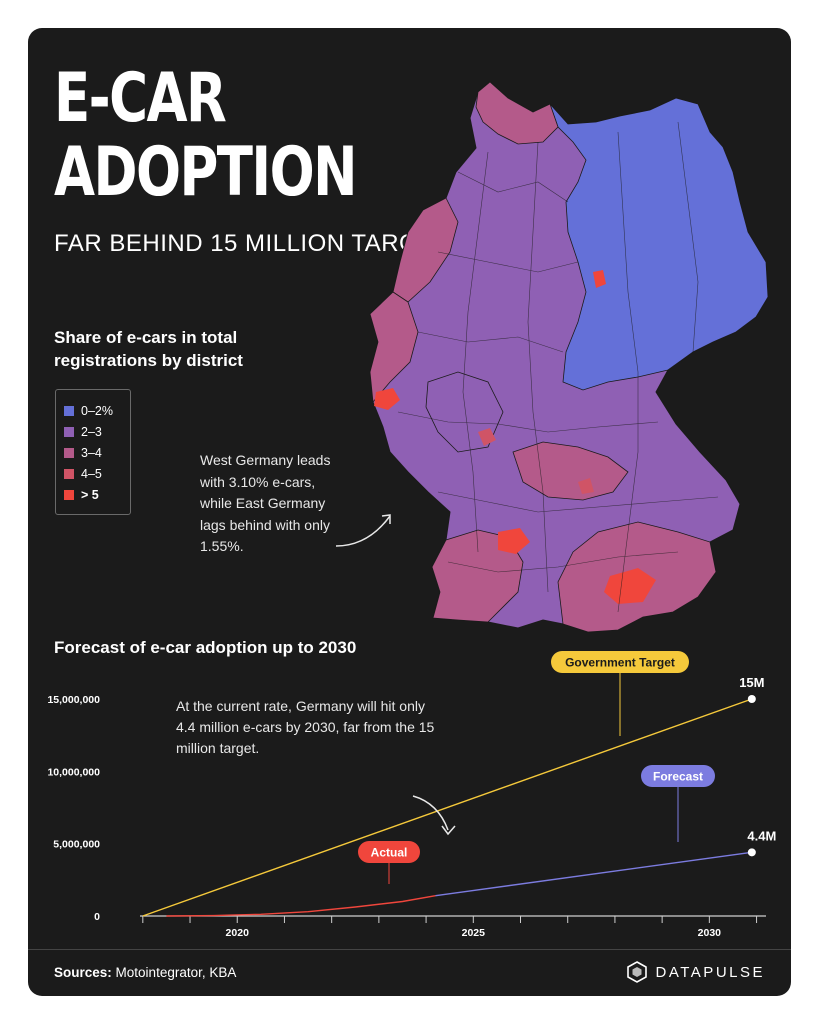  I want to click on forecast-label: Forecast, so click(678, 777).